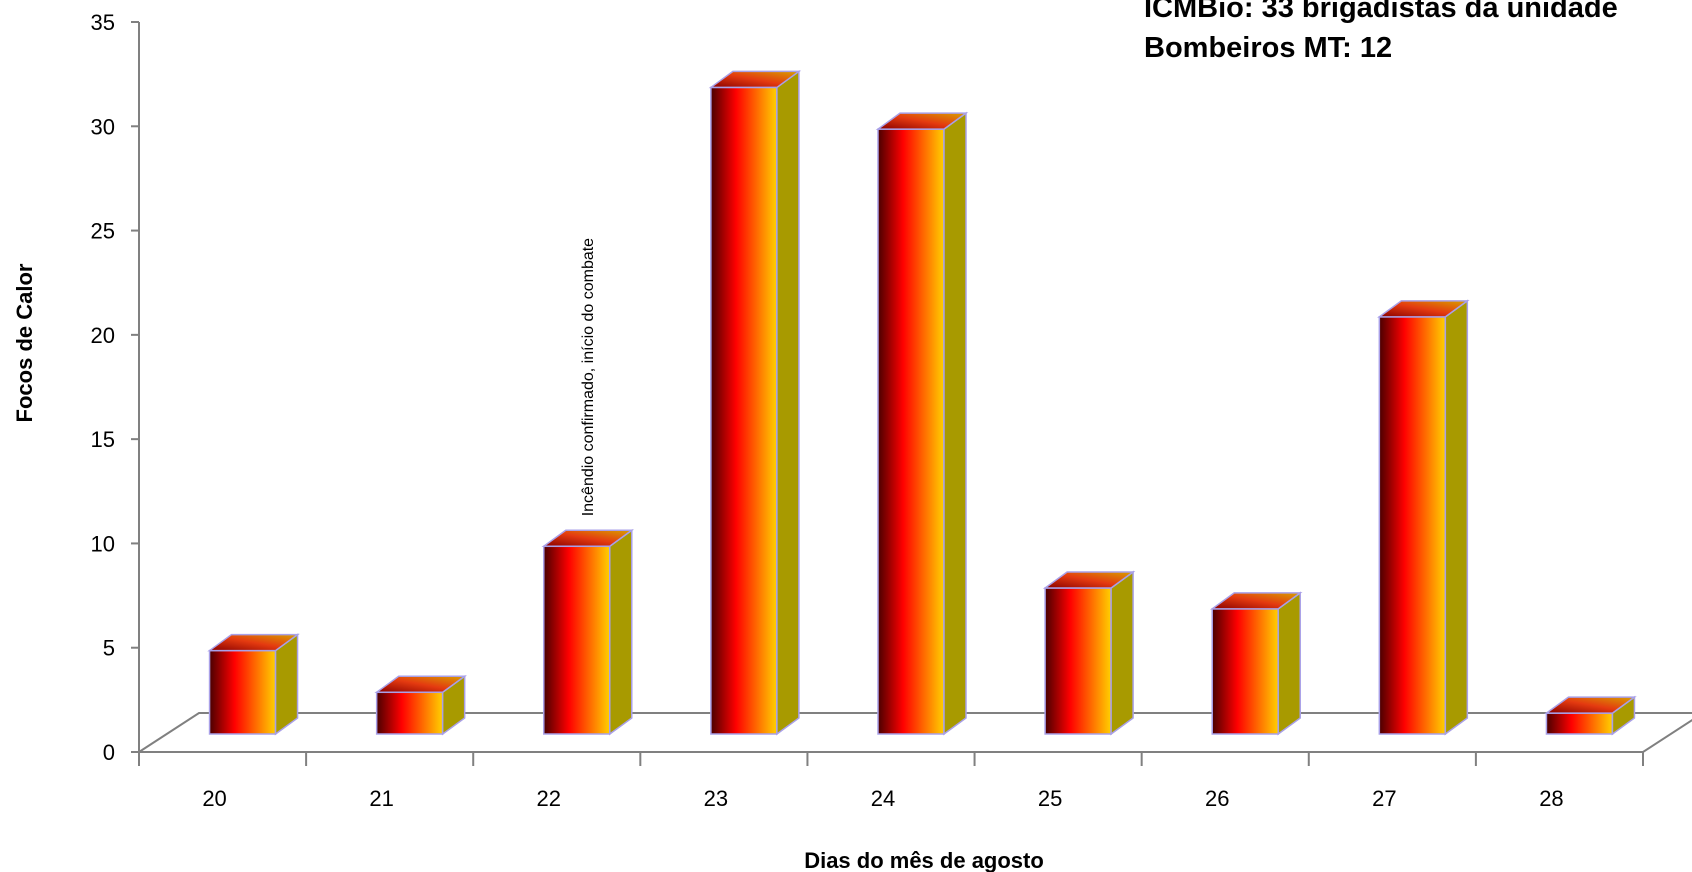 The width and height of the screenshot is (1692, 872). Describe the element at coordinates (588, 377) in the screenshot. I see `bar-annotation: Incêndio confirmado, início do combate` at that location.